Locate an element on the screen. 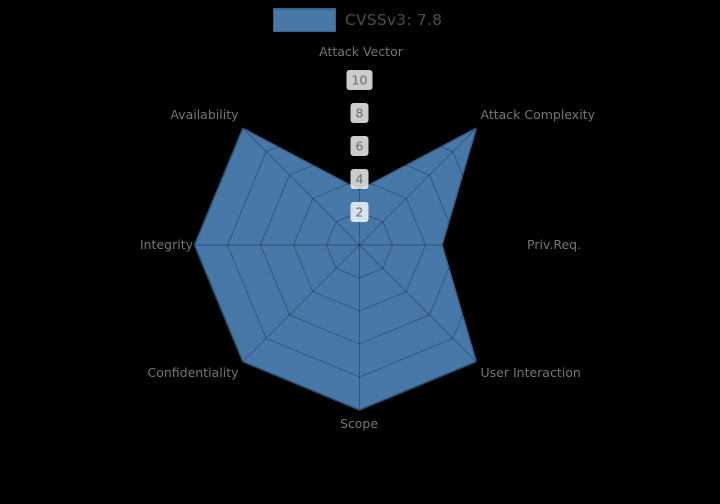 The height and width of the screenshot is (504, 720). axis-label-attack-complexity: Attack Complexity is located at coordinates (538, 114).